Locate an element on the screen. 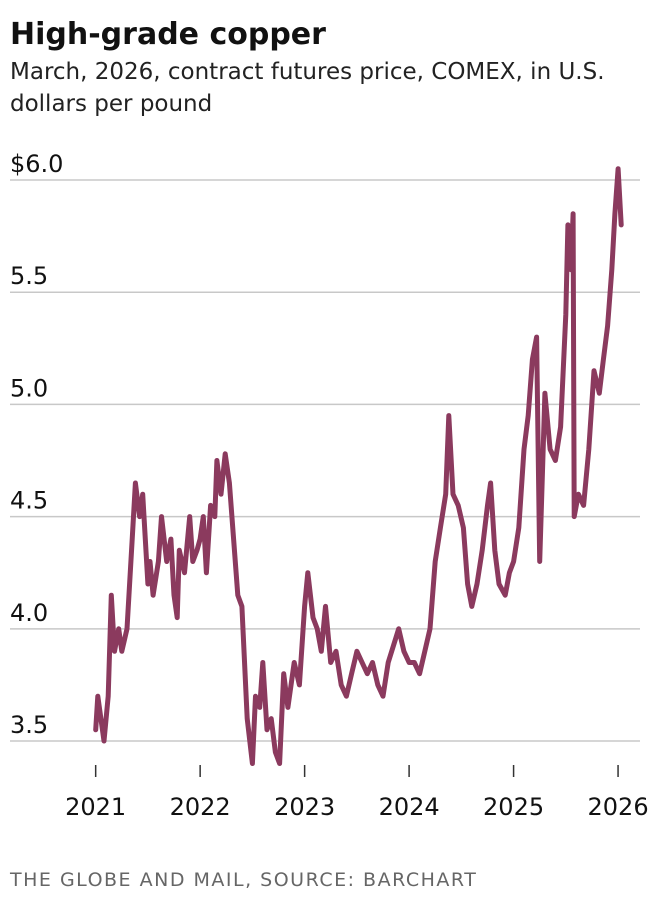 The image size is (660, 906). source-note: THE GLOBE AND MAIL, SOURCE: BARCHART is located at coordinates (243, 880).